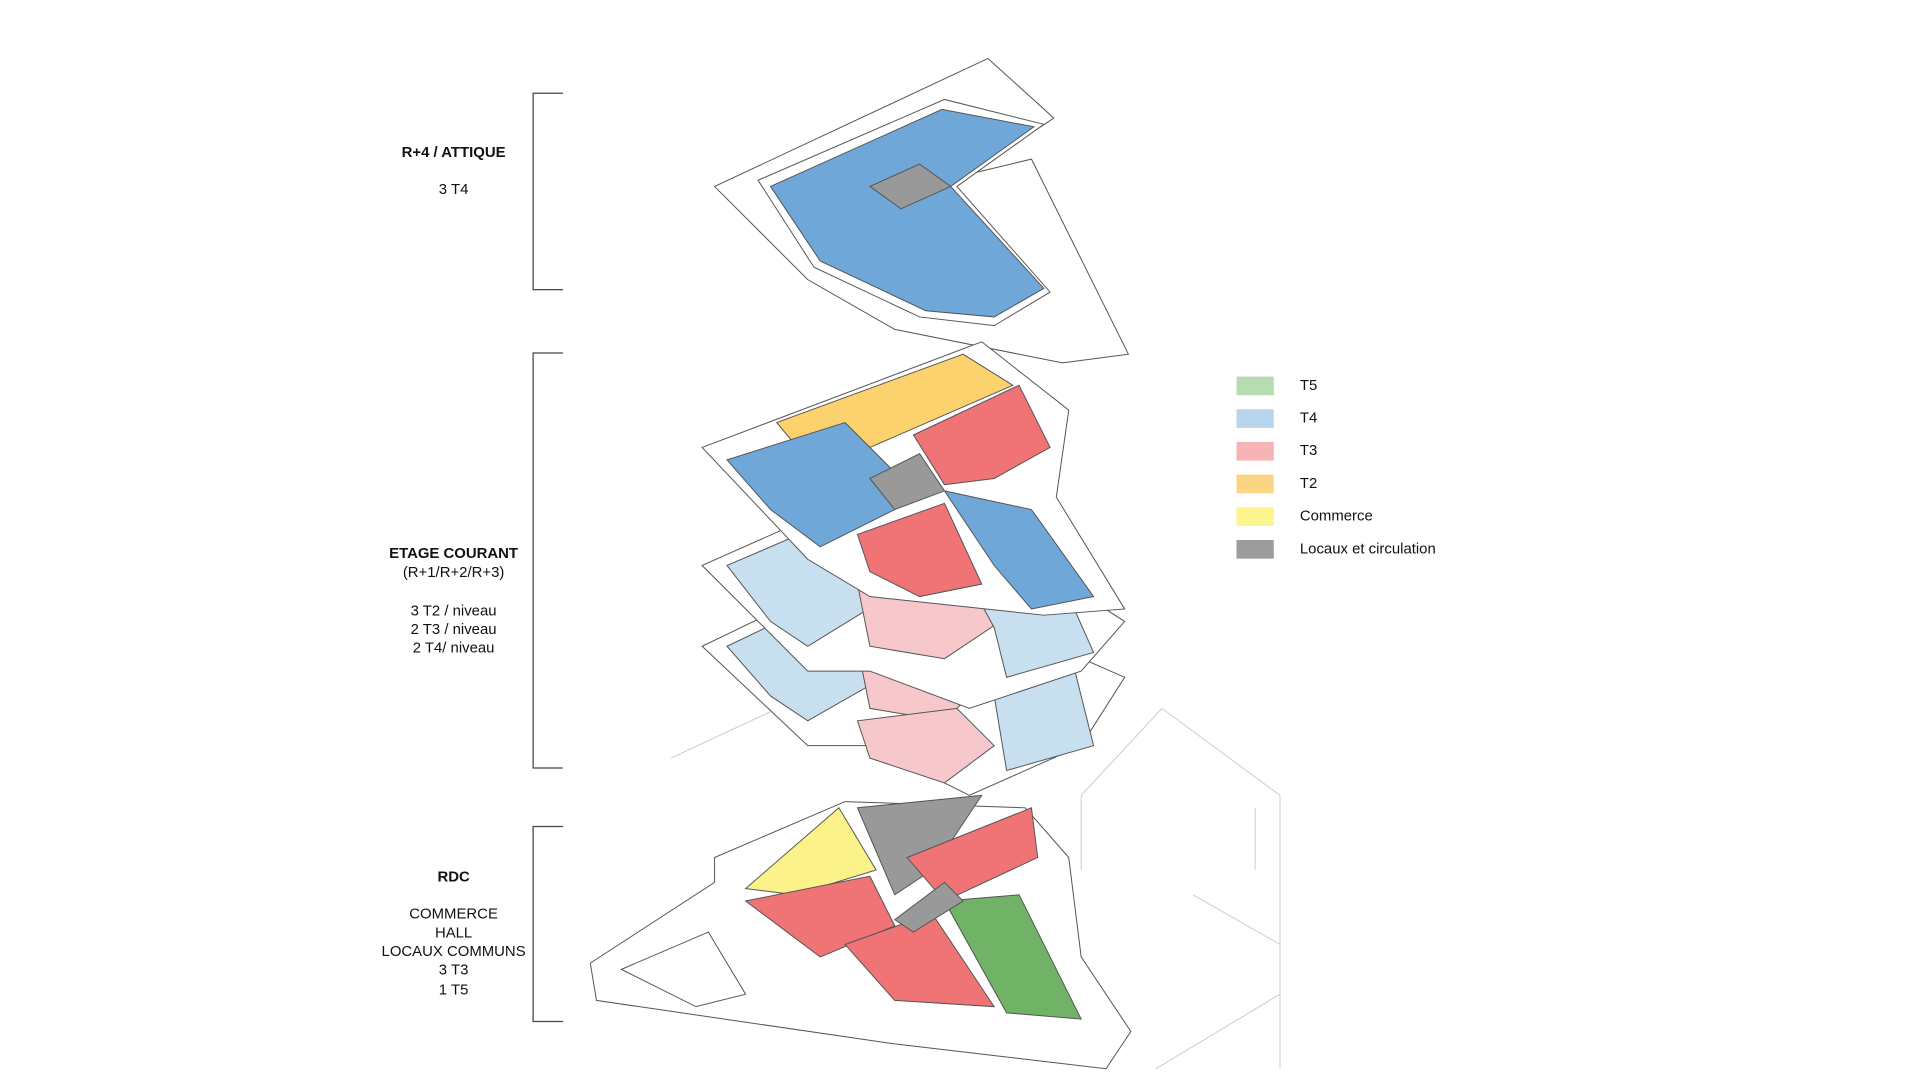 The width and height of the screenshot is (1920, 1080). I want to click on section-line: (R+1/R+2/R+3), so click(454, 573).